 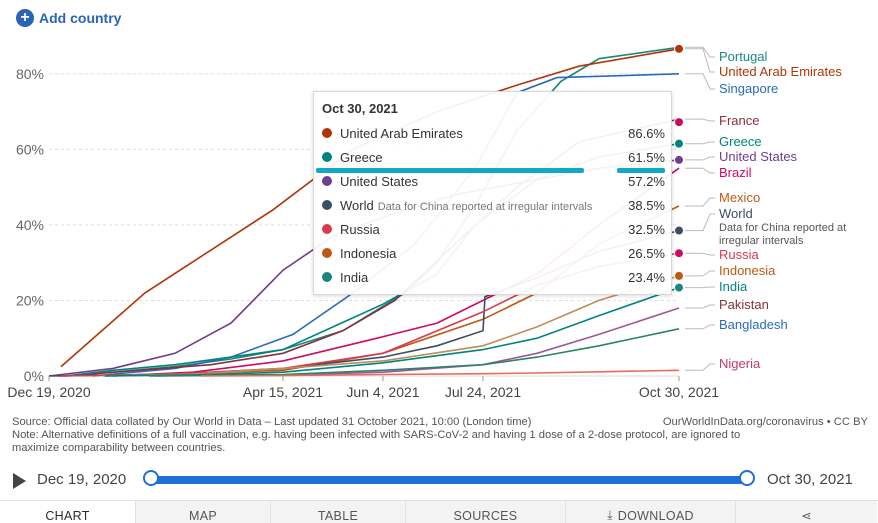 I want to click on series-label: World, so click(x=736, y=213).